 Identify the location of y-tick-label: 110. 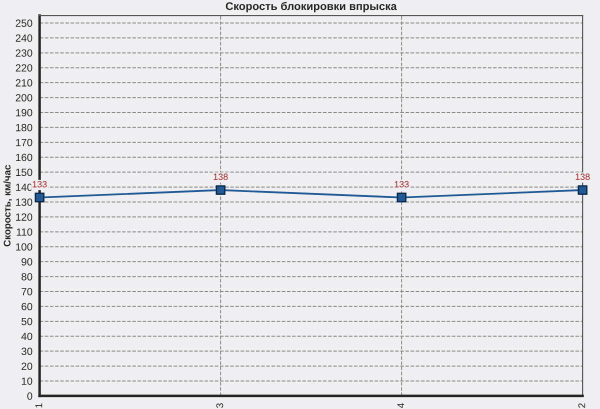
(24, 232).